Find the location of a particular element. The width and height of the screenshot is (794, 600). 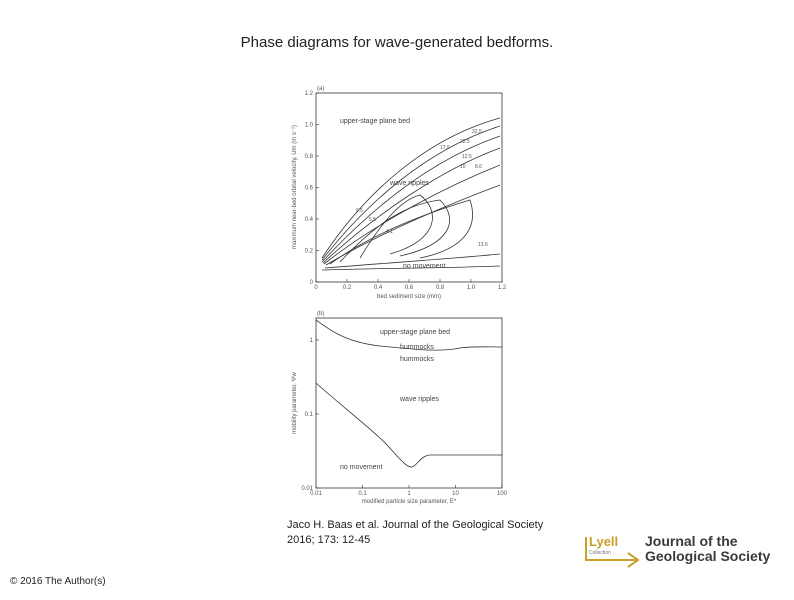

y-tick-label: 0.1 is located at coordinates (309, 415).